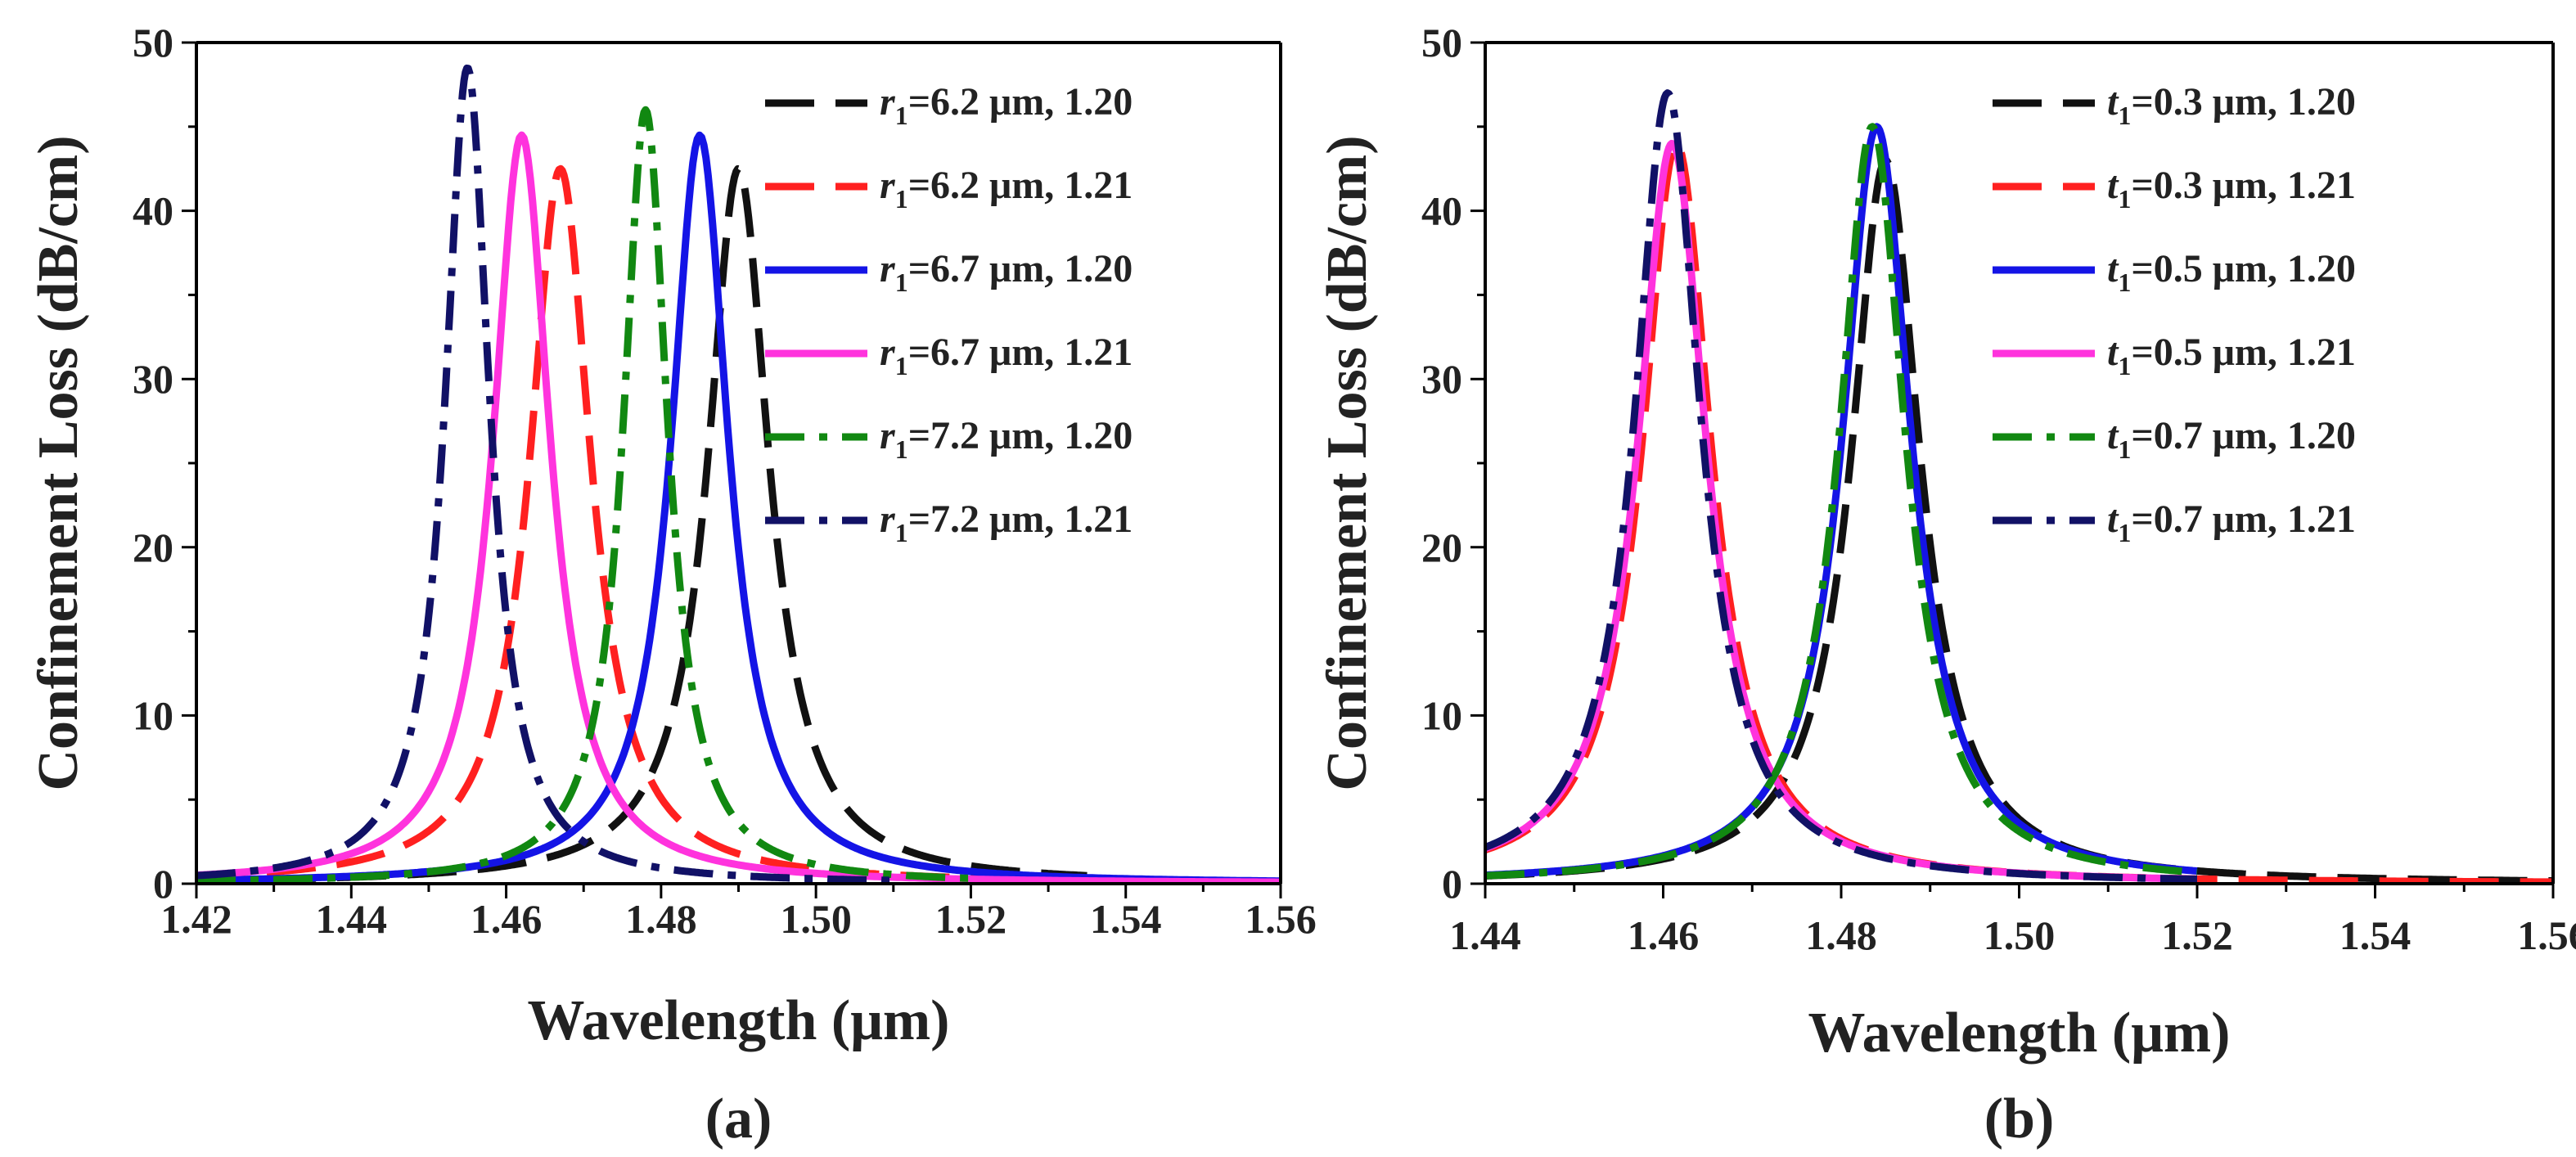  What do you see at coordinates (2243, 435) in the screenshot?
I see `legend-label: =0.7 μm, 1.20` at bounding box center [2243, 435].